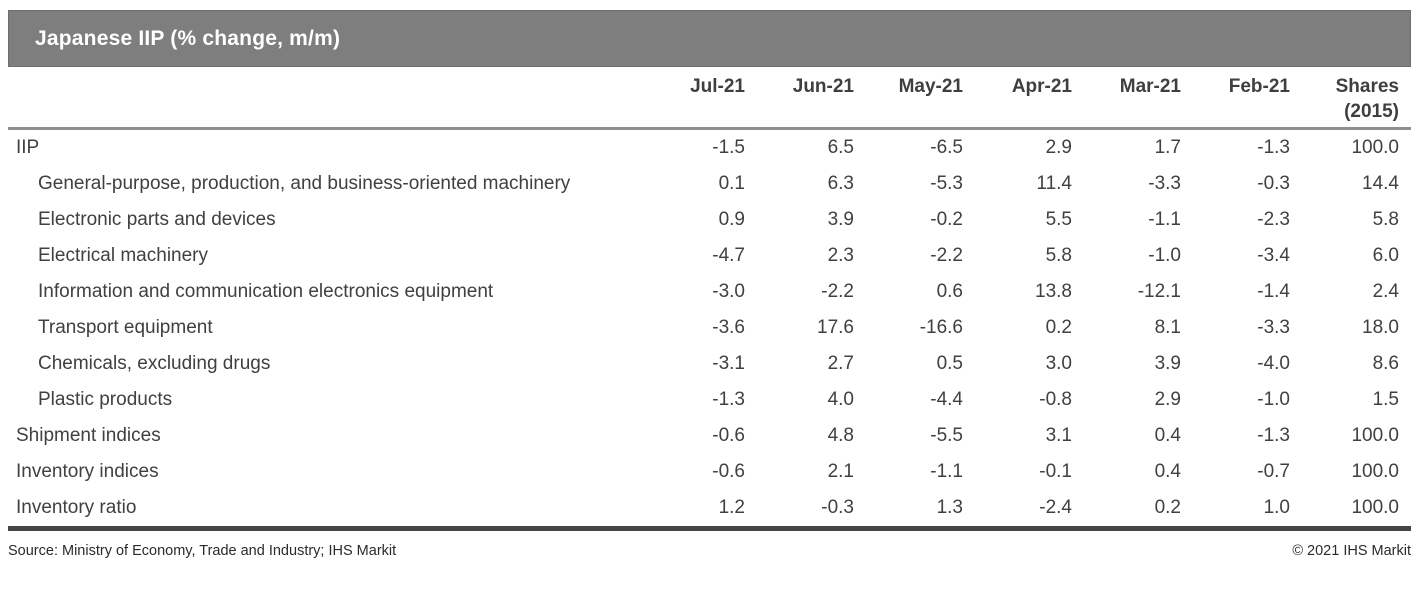  I want to click on value-cell: -16.6, so click(941, 327).